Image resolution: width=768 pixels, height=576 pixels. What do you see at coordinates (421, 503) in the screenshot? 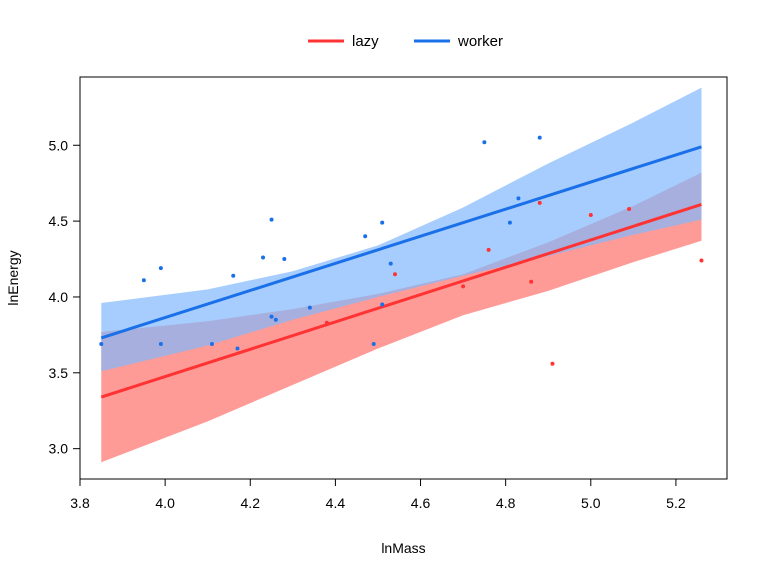
I see `x-tick-label: 4.6` at bounding box center [421, 503].